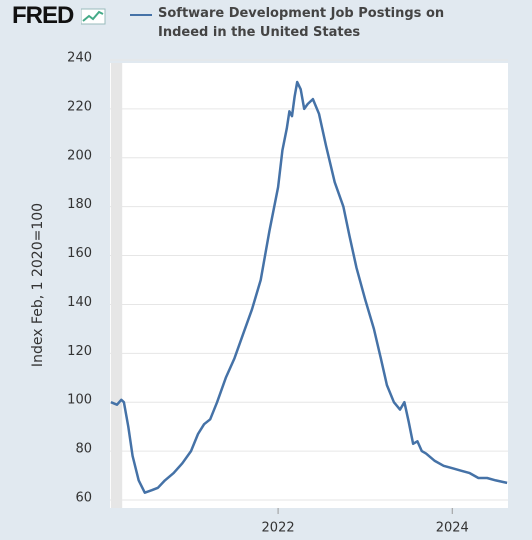 This screenshot has width=532, height=540. Describe the element at coordinates (79, 58) in the screenshot. I see `y-tick-label: 240` at that location.